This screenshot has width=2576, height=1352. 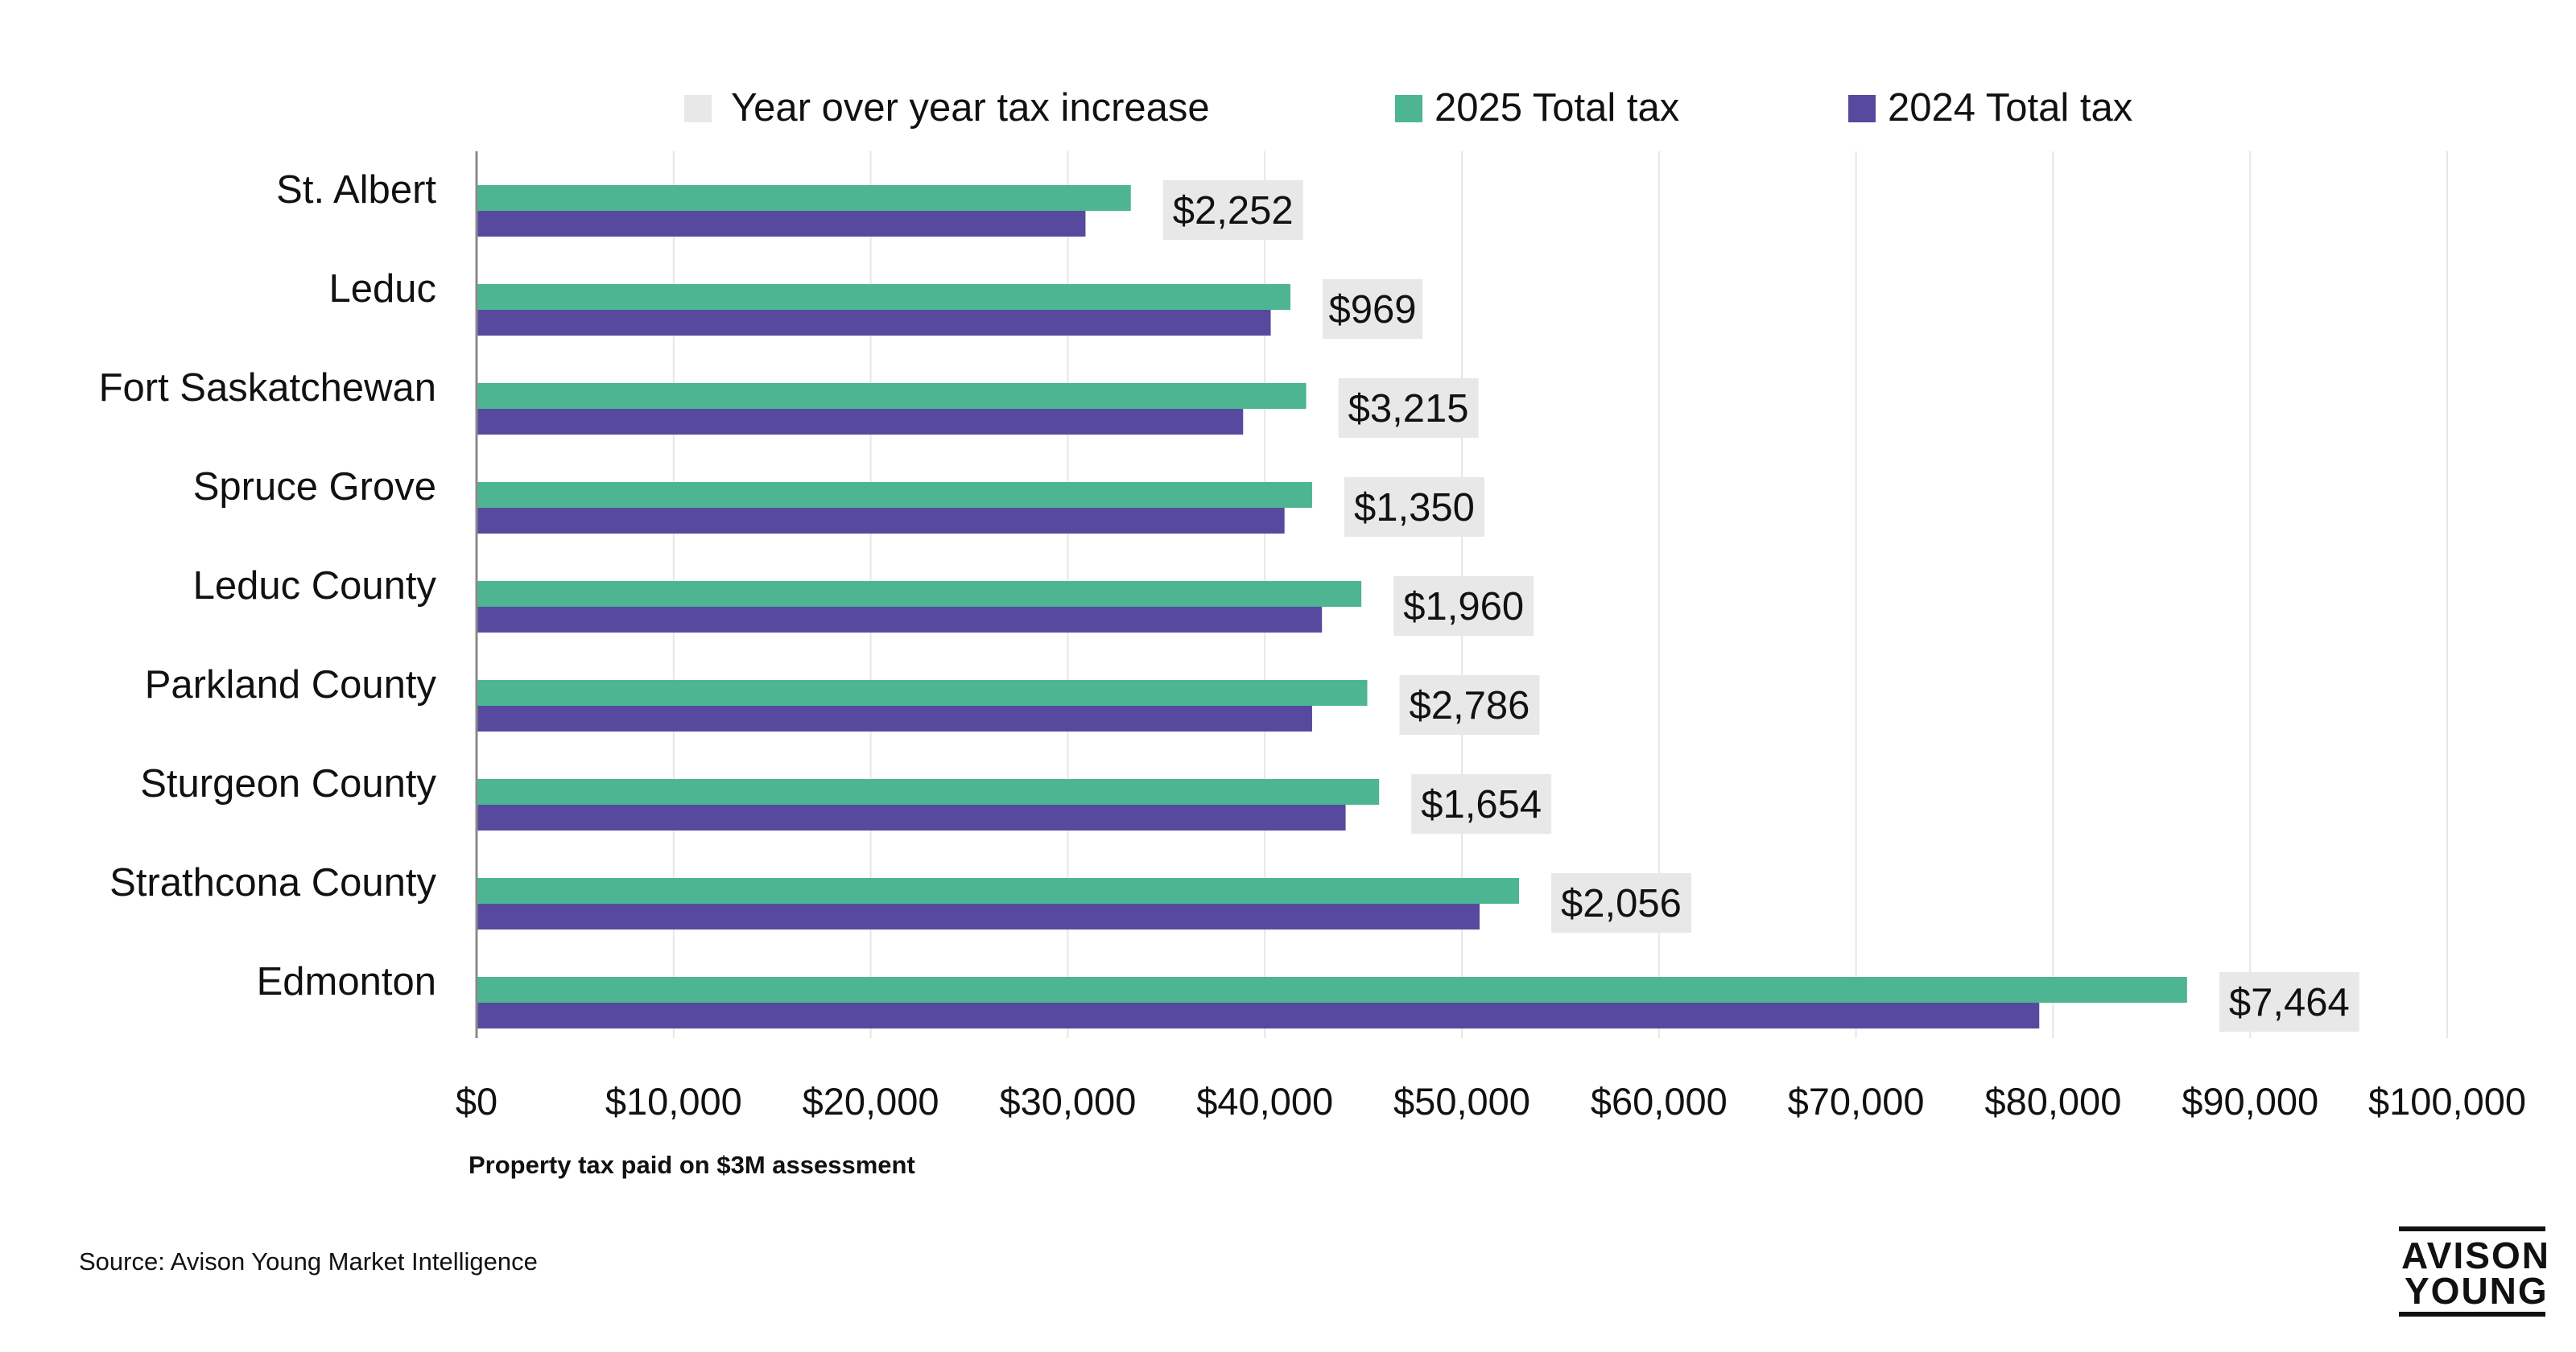 I want to click on category-label-sturgeon-county: Sturgeon County, so click(x=288, y=784).